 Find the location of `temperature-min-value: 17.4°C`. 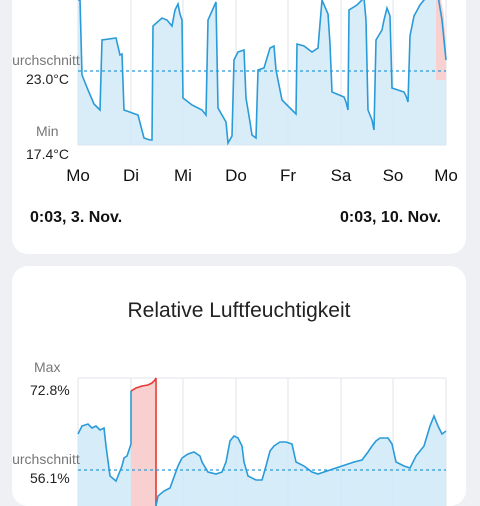

temperature-min-value: 17.4°C is located at coordinates (47, 154).